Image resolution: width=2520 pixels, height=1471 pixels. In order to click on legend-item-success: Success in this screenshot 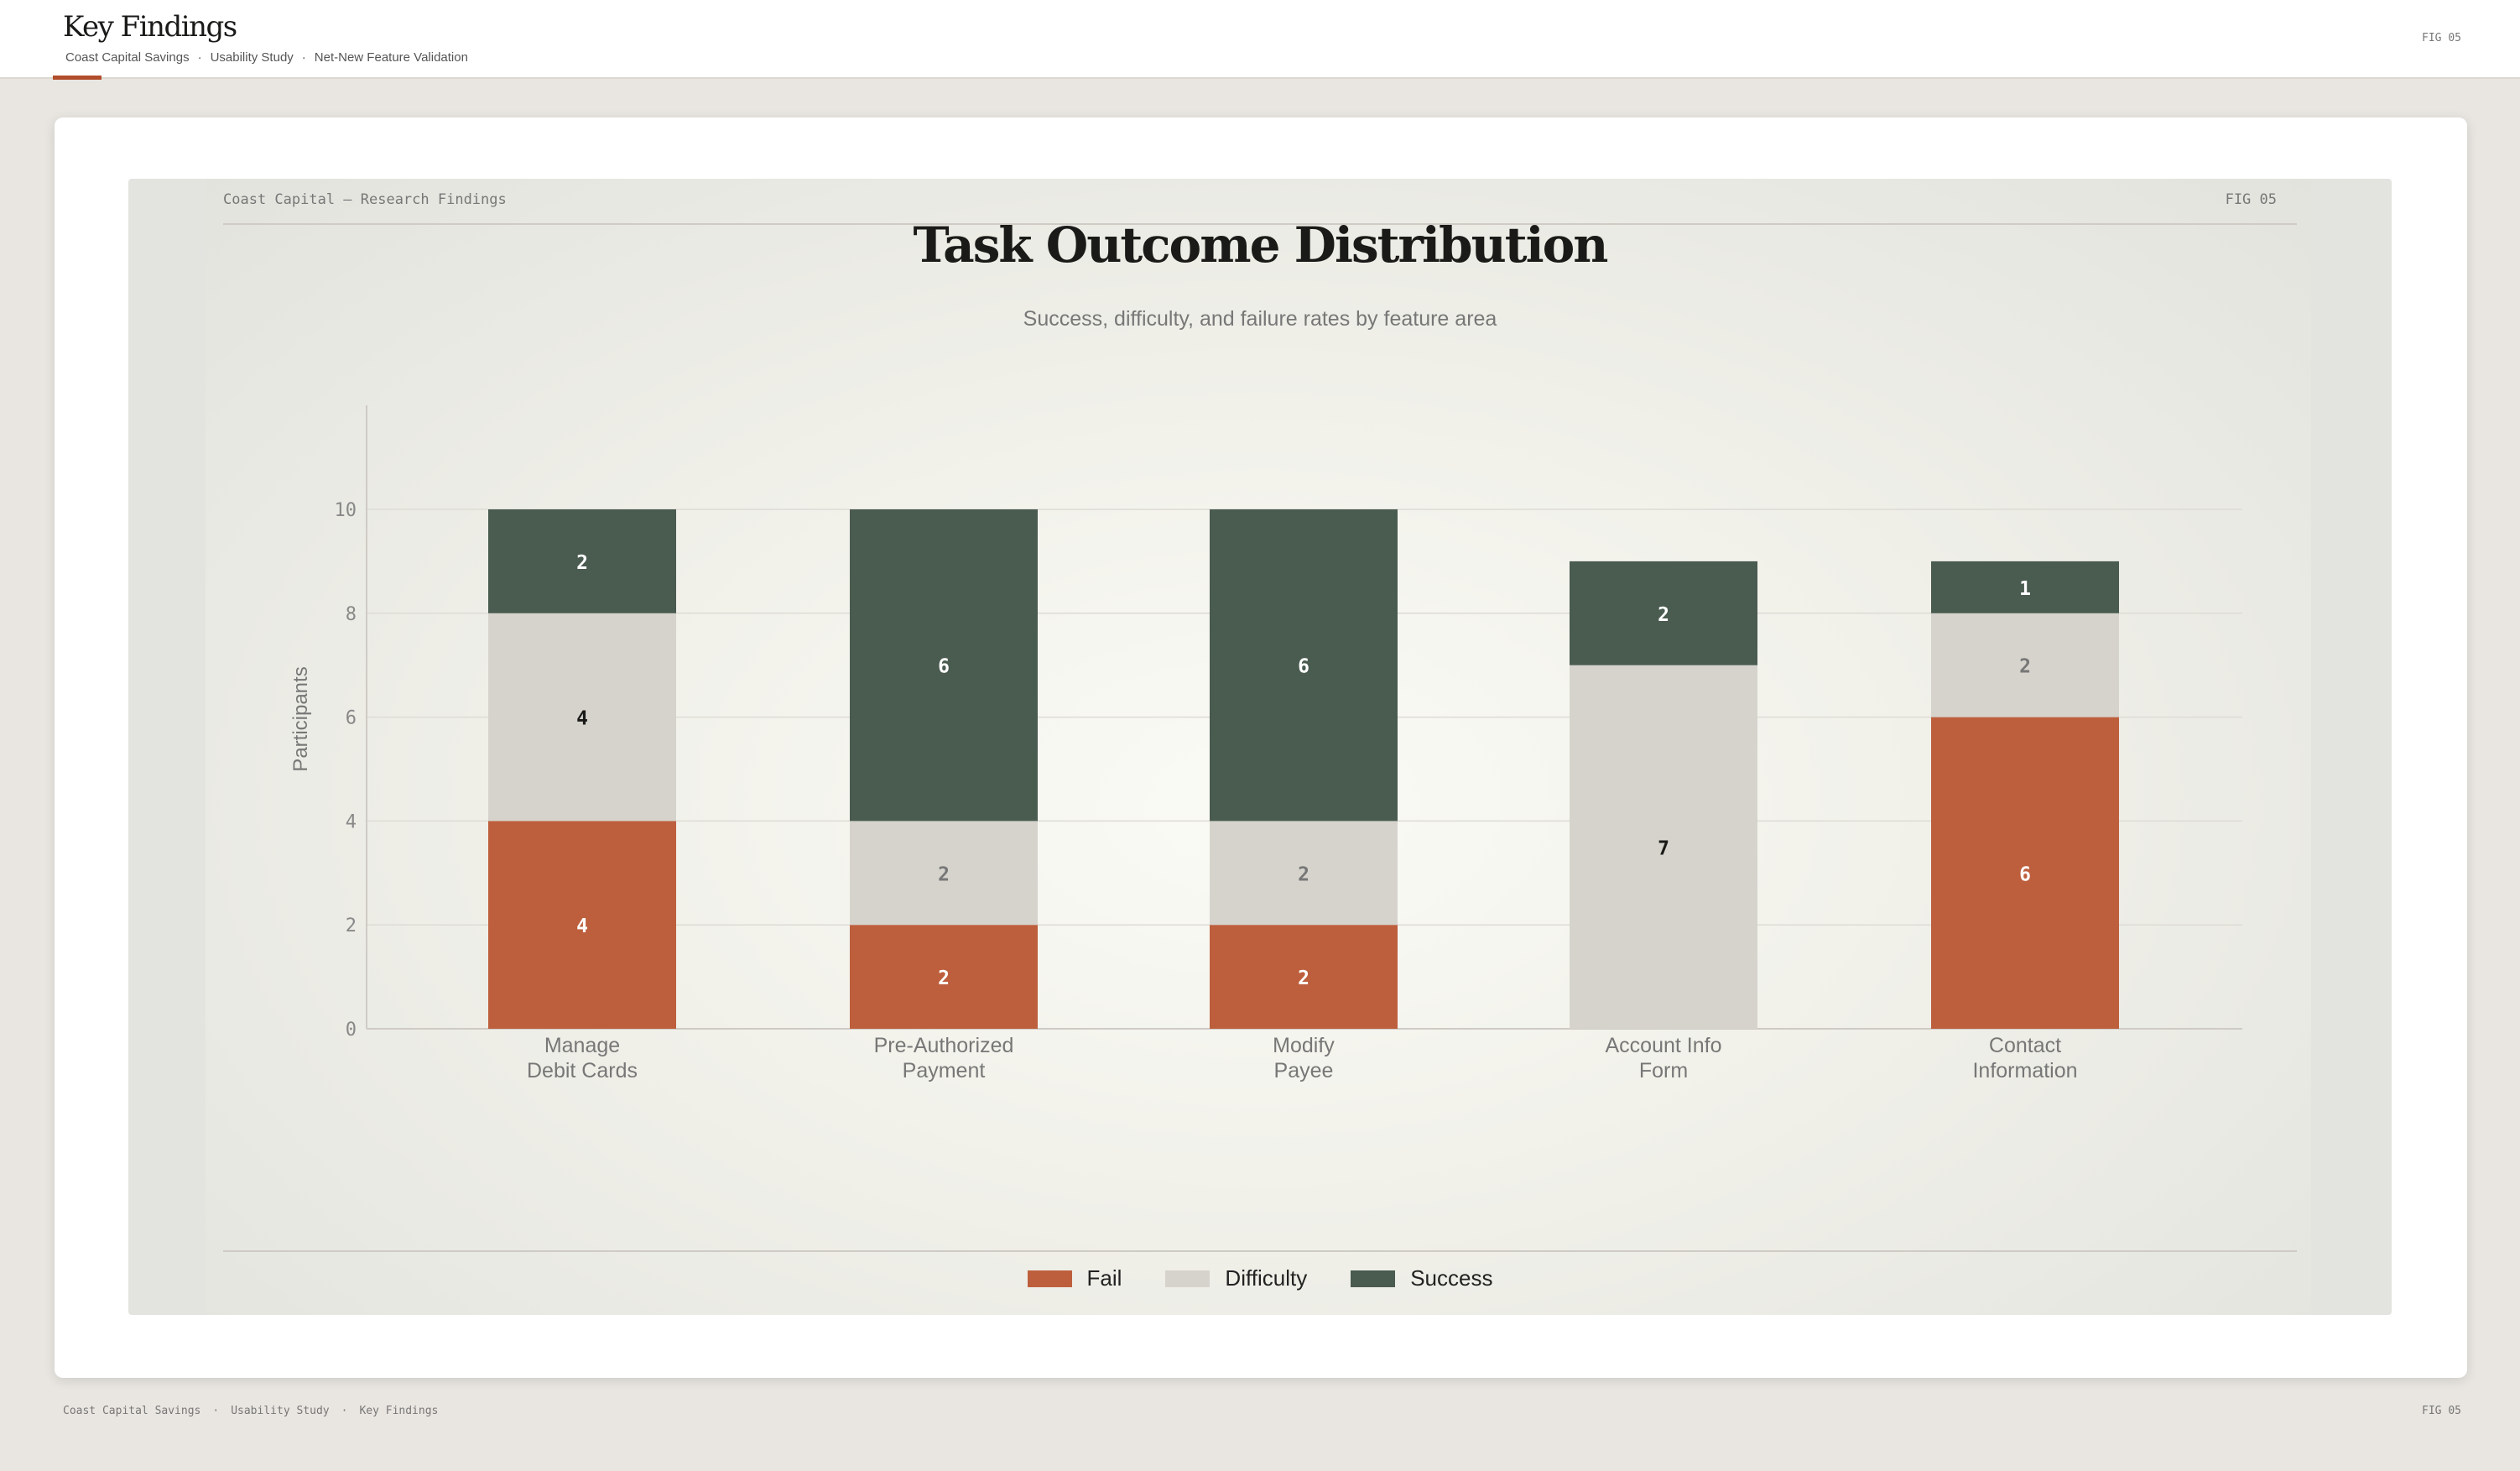, I will do `click(1421, 1278)`.